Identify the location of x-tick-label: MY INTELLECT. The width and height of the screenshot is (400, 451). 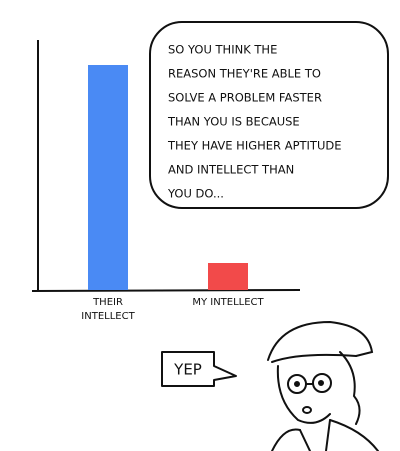
(228, 302).